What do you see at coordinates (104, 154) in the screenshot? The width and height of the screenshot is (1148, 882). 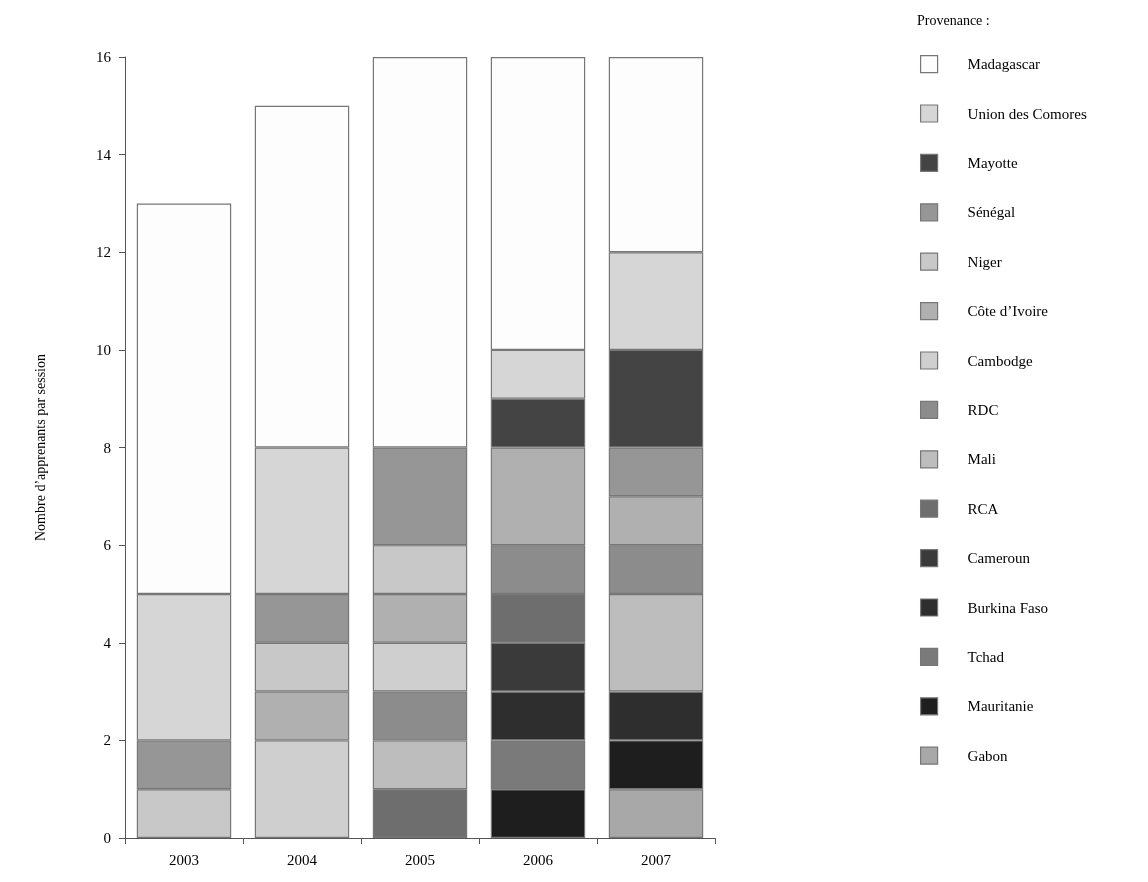 I see `y-tick-label: 14` at bounding box center [104, 154].